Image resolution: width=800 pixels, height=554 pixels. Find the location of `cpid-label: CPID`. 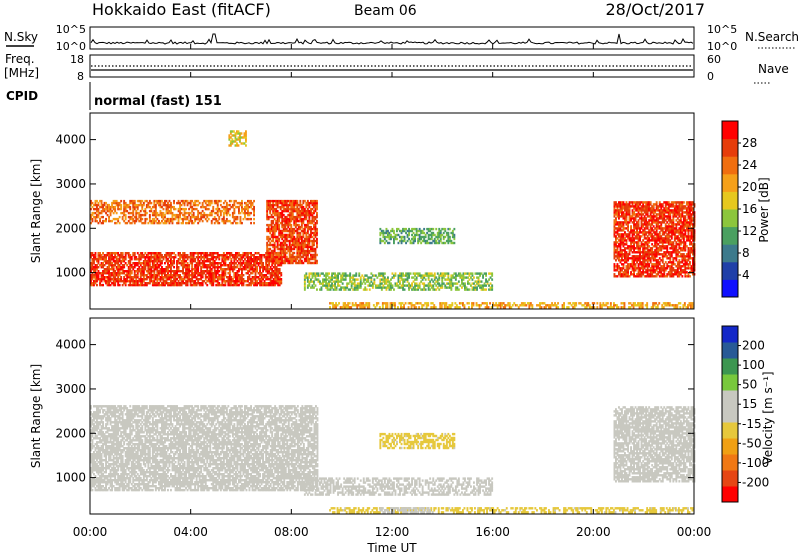

cpid-label: CPID is located at coordinates (22, 96).